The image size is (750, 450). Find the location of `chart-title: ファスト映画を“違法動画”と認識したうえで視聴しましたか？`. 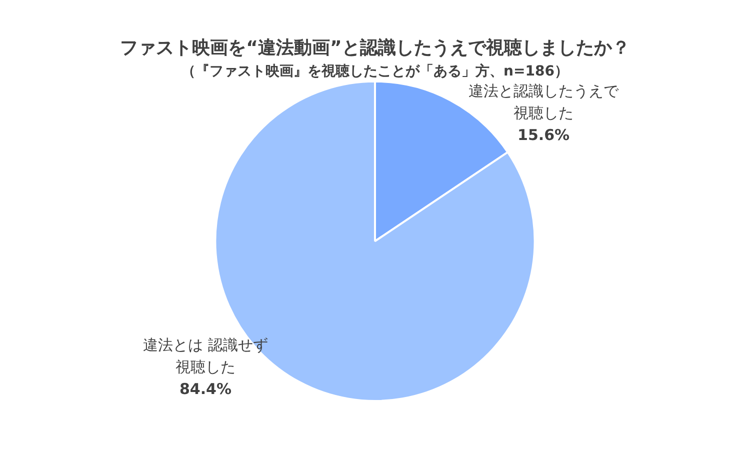

chart-title: ファスト映画を“違法動画”と認識したうえで視聴しましたか？ is located at coordinates (375, 47).